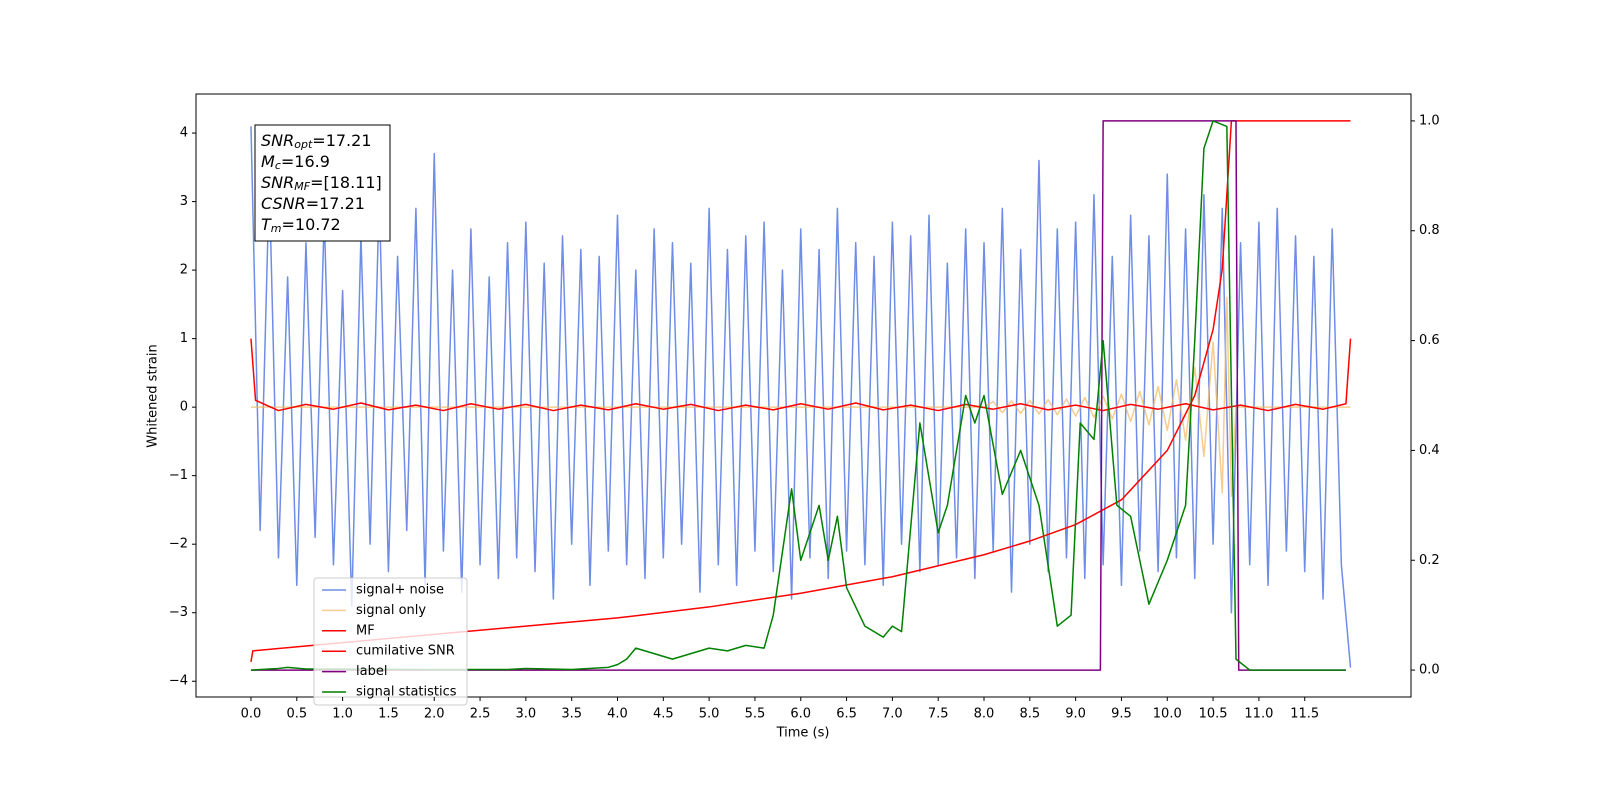 Image resolution: width=1600 pixels, height=800 pixels. I want to click on series-line, so click(801, 375).